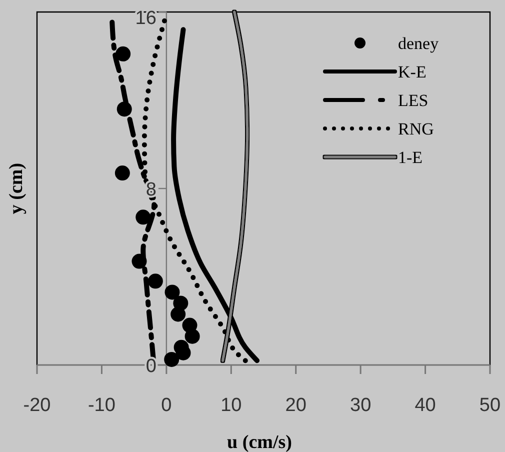 Image resolution: width=505 pixels, height=452 pixels. I want to click on x-tick-label: -20, so click(37, 405).